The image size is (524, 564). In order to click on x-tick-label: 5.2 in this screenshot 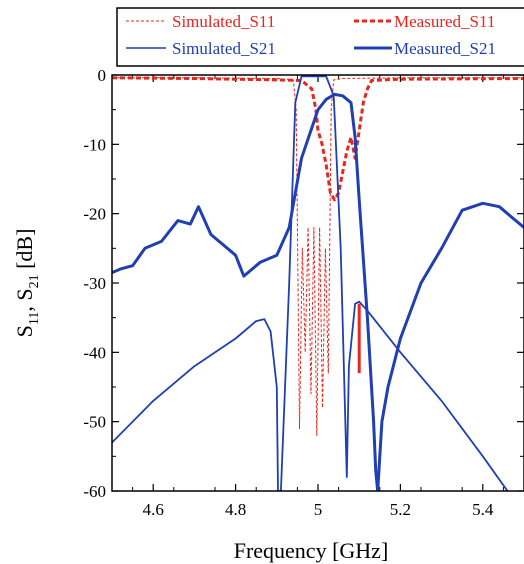, I will do `click(400, 509)`.